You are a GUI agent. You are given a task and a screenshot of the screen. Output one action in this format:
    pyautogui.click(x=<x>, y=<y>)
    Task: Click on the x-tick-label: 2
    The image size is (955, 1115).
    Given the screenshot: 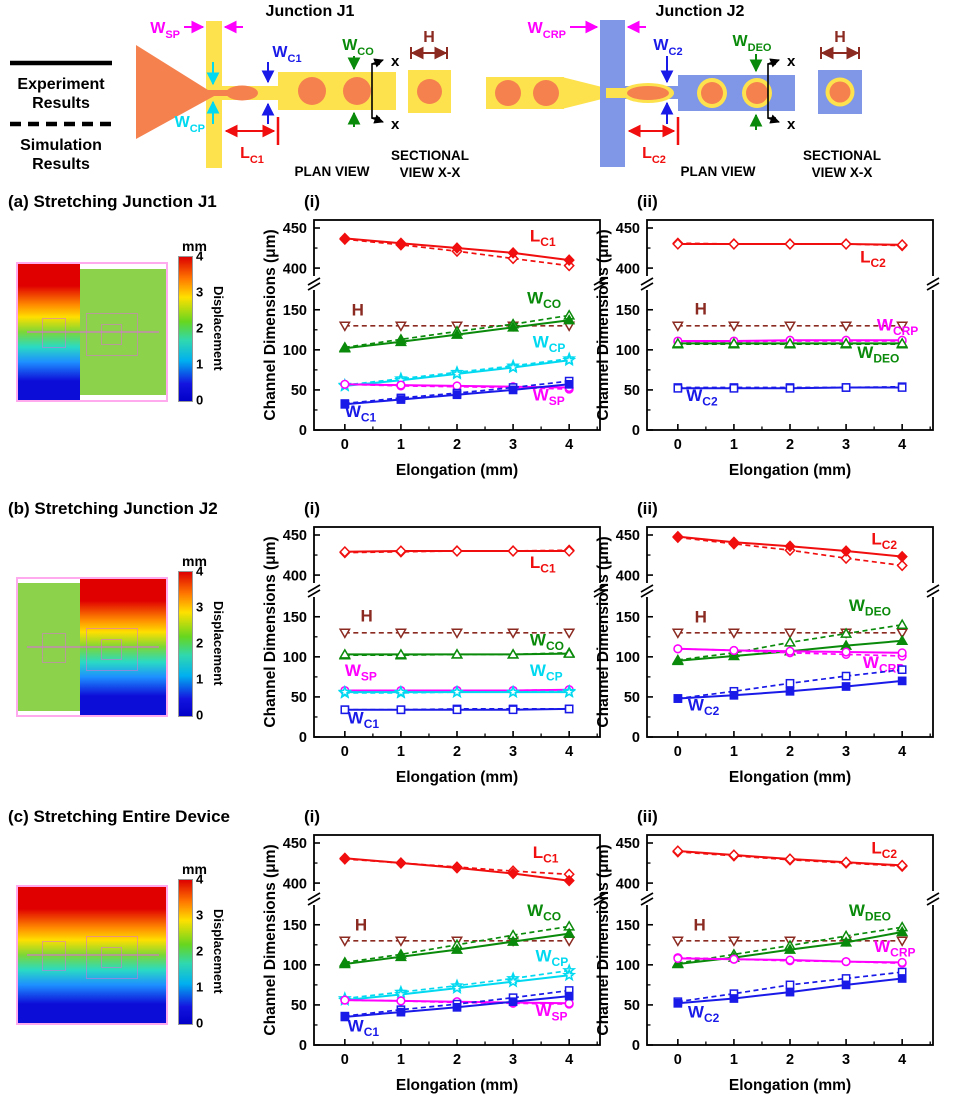 What is the action you would take?
    pyautogui.click(x=457, y=752)
    